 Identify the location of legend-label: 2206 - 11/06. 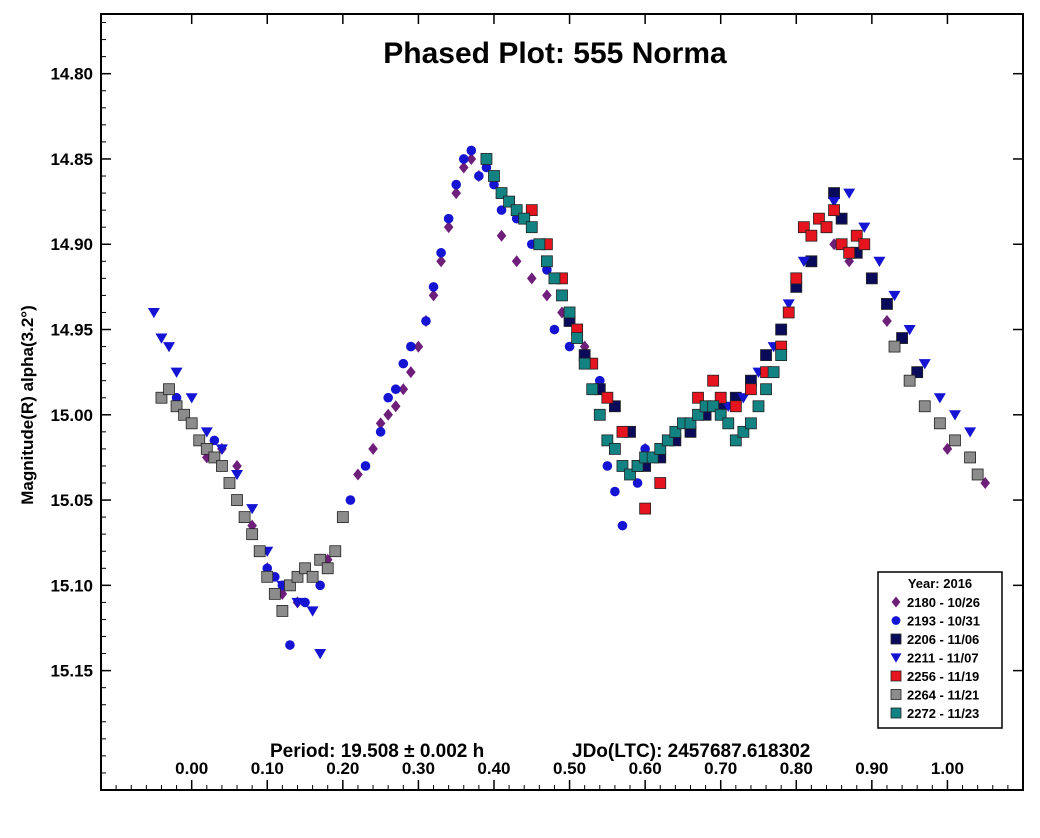
(943, 639).